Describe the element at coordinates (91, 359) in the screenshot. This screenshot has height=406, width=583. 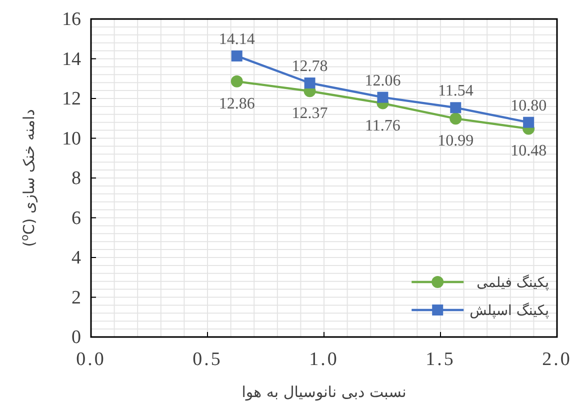
I see `x-tick-label: 0.0` at that location.